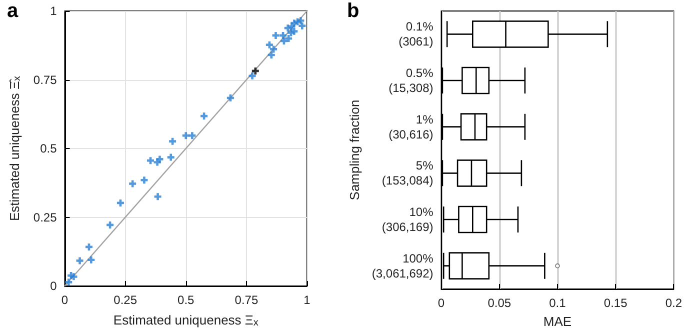 The width and height of the screenshot is (685, 333). Describe the element at coordinates (307, 300) in the screenshot. I see `x-tick-label: 1` at that location.